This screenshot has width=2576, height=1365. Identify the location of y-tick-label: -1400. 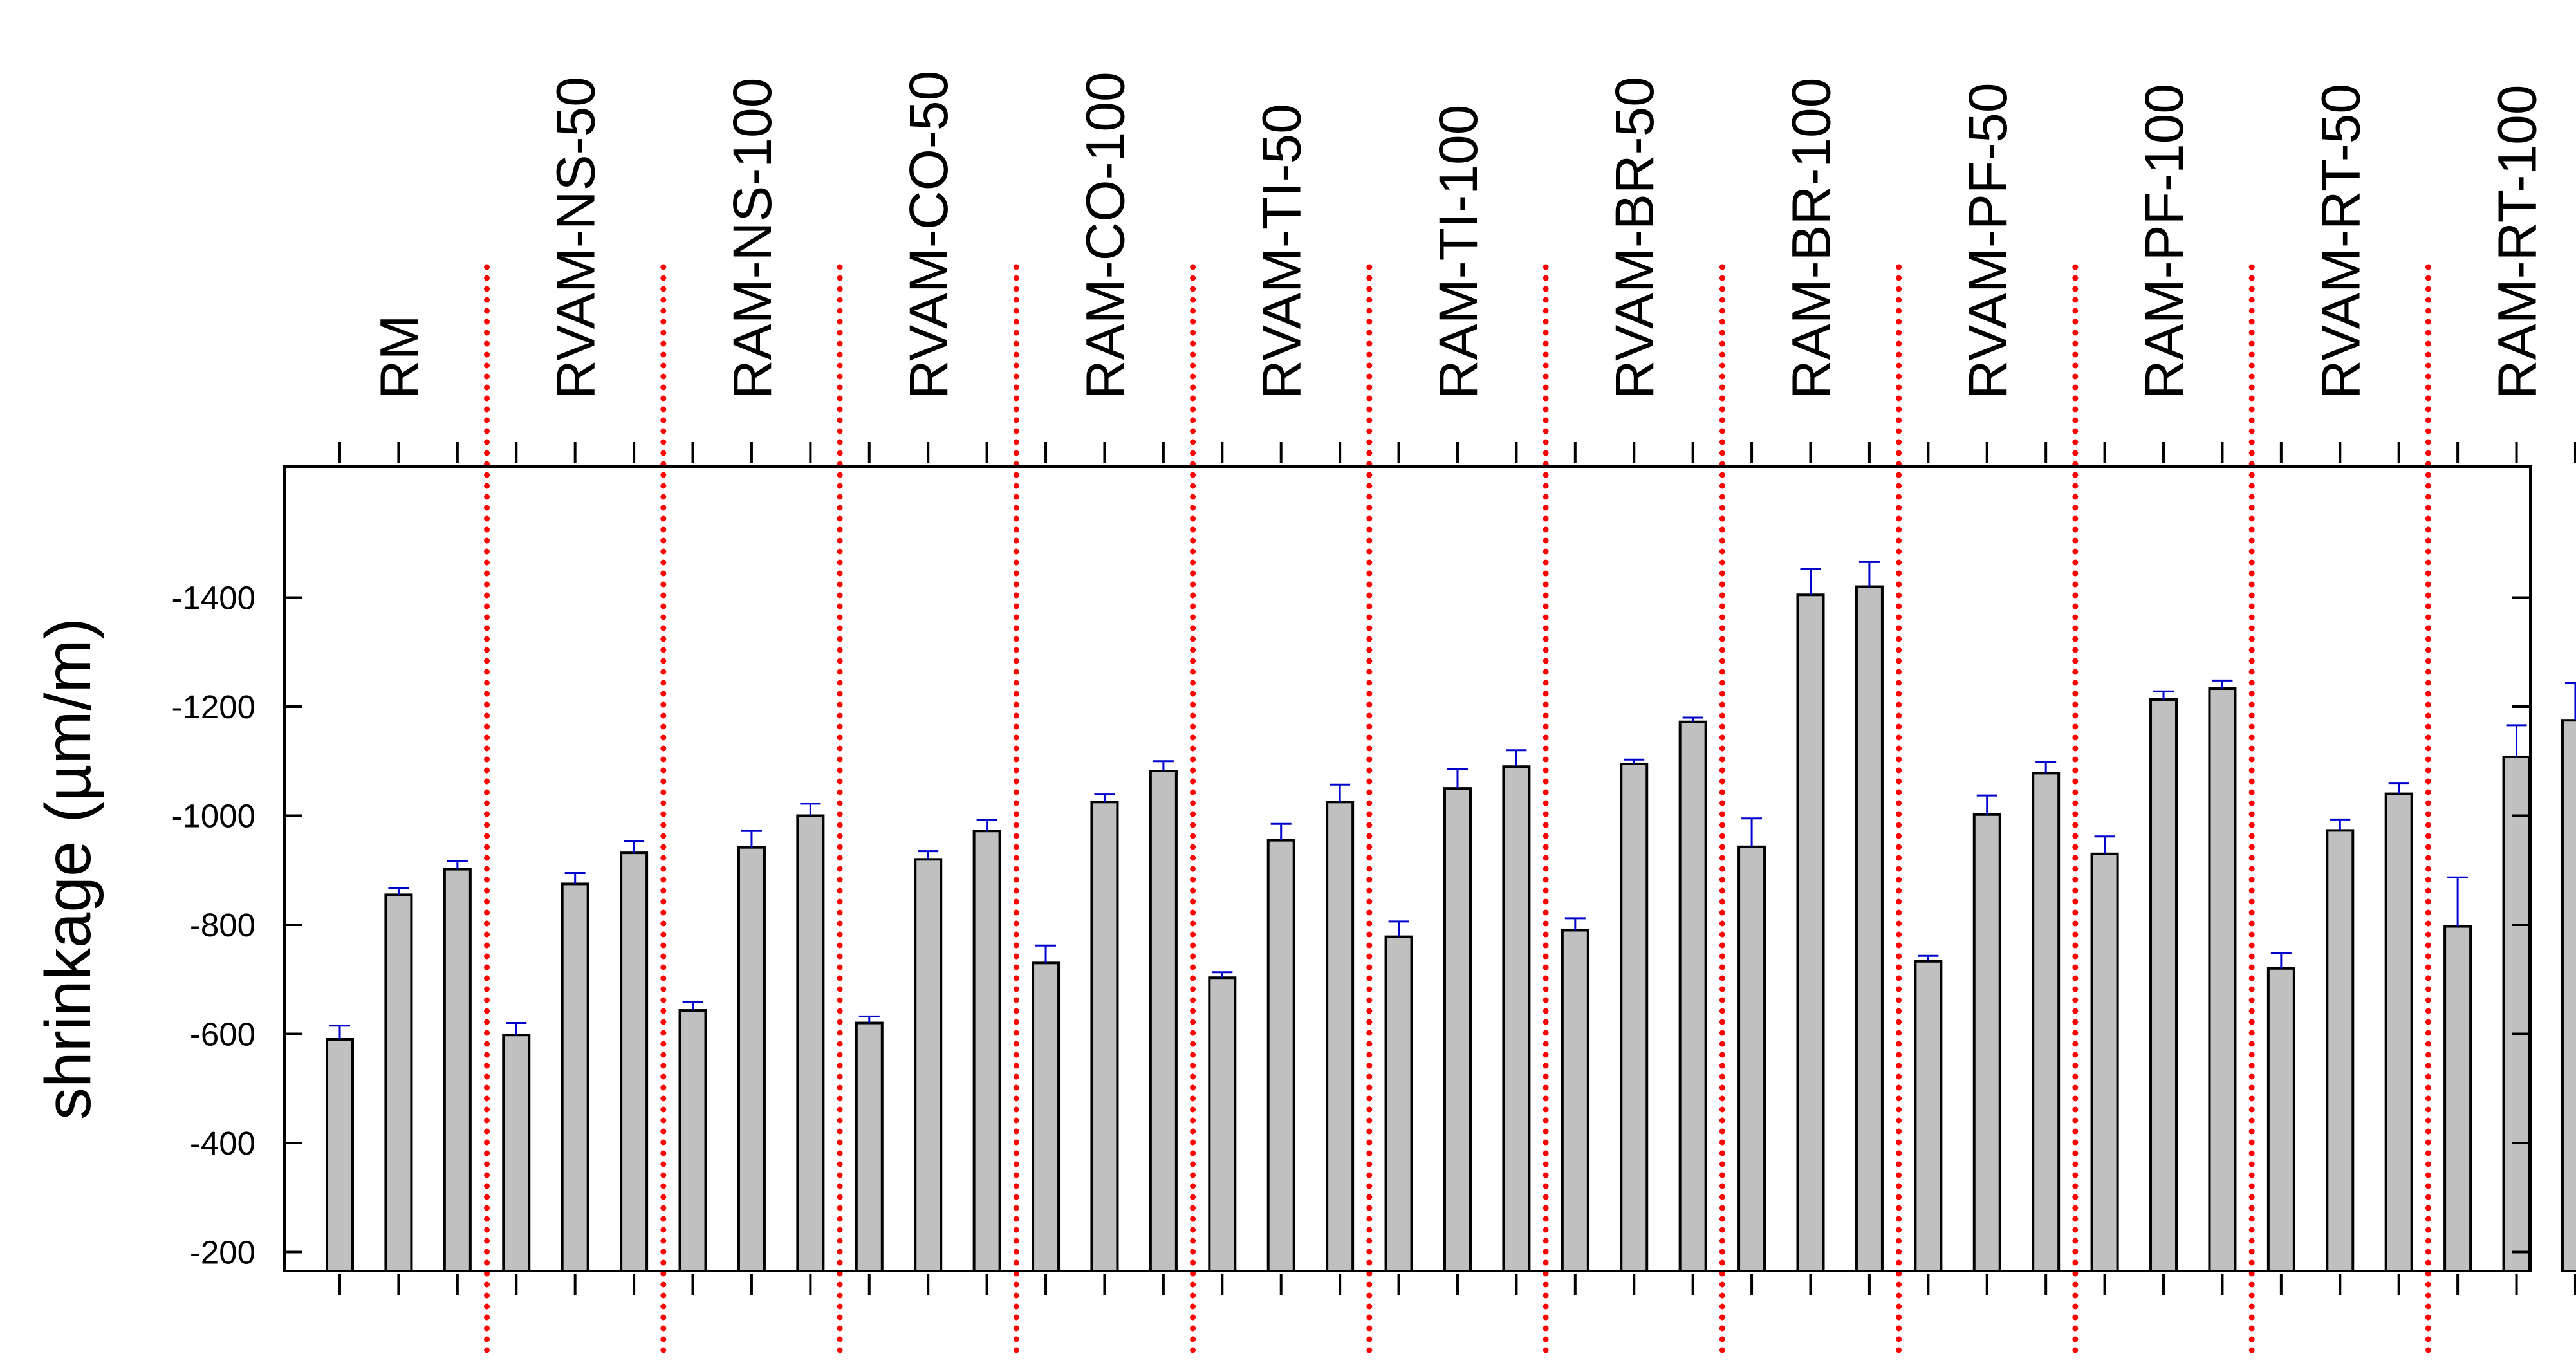
(213, 598).